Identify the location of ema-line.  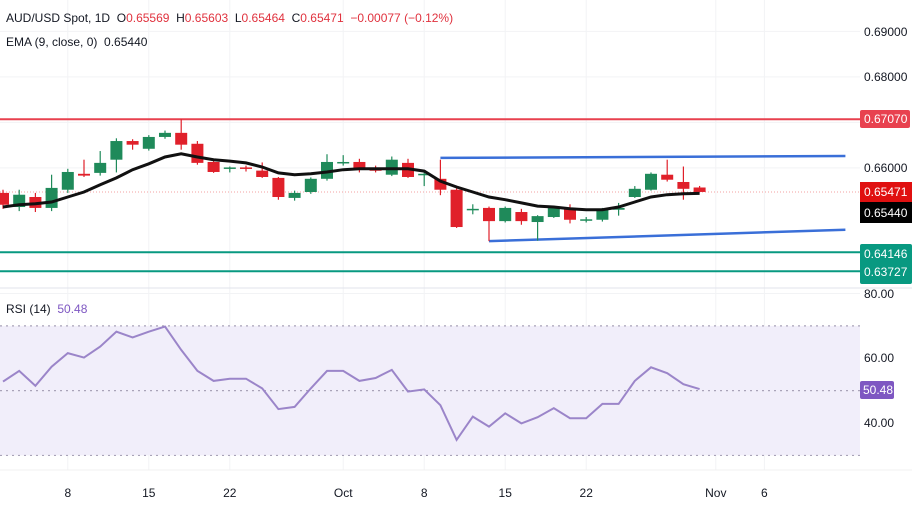
(351, 182).